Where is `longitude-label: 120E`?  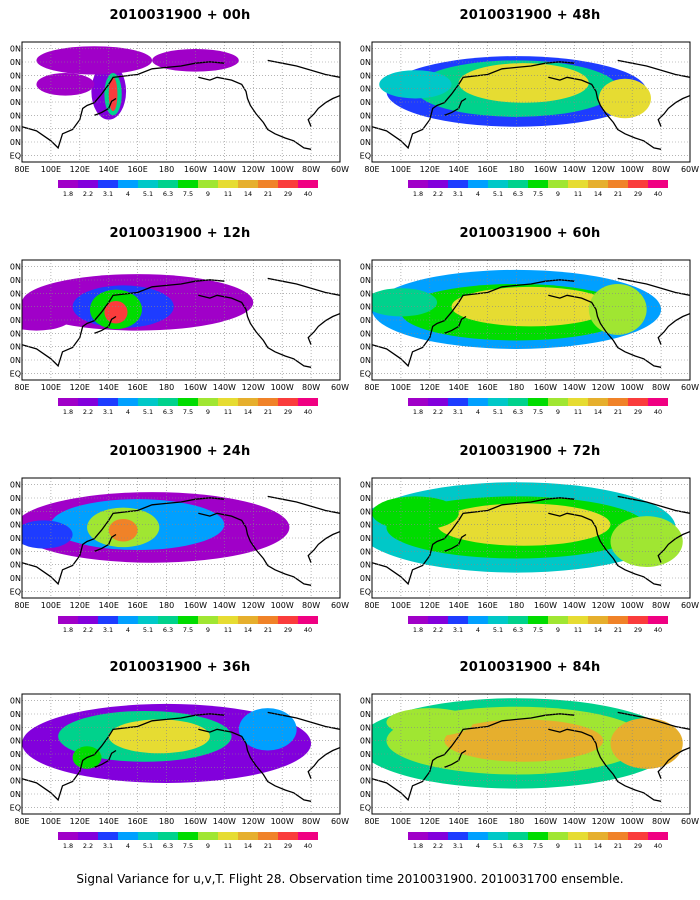 longitude-label: 120E is located at coordinates (80, 821).